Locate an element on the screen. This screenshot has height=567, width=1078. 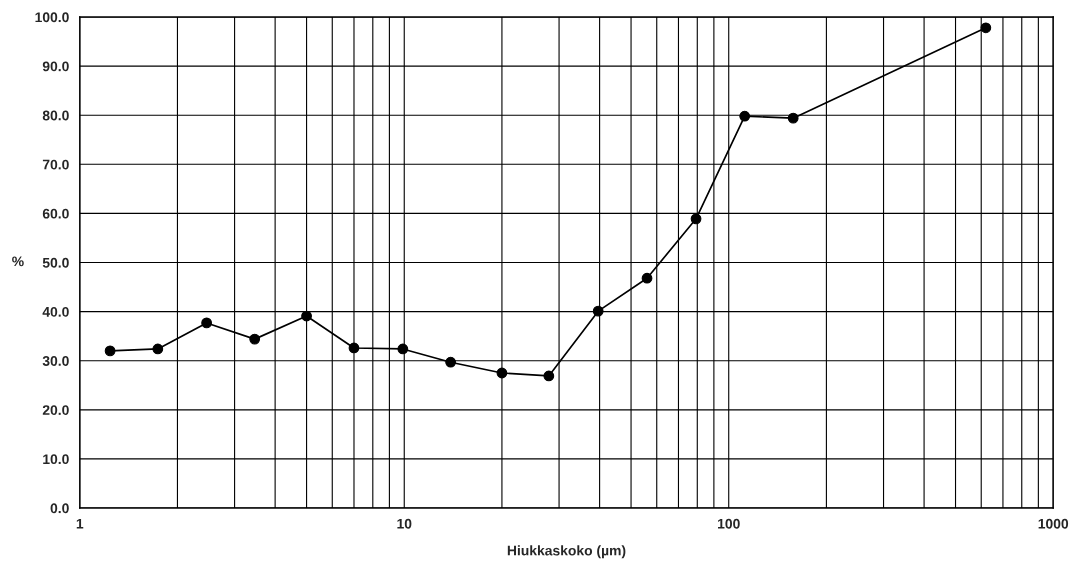
x-tick-label: 100 is located at coordinates (729, 523).